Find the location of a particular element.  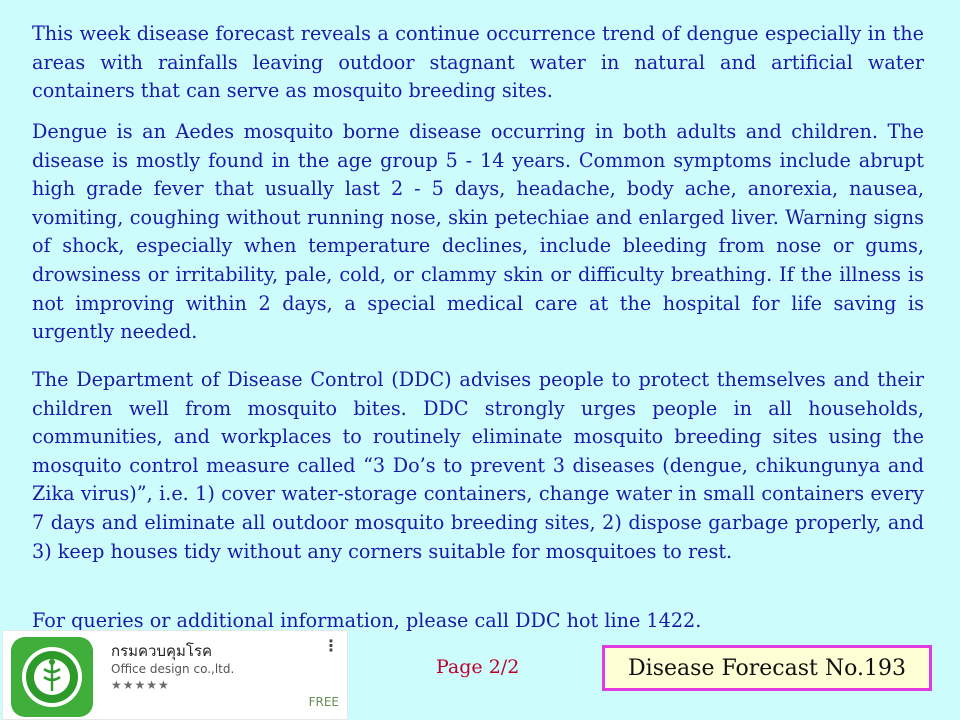

more-options-icon: ⋮ is located at coordinates (331, 645).